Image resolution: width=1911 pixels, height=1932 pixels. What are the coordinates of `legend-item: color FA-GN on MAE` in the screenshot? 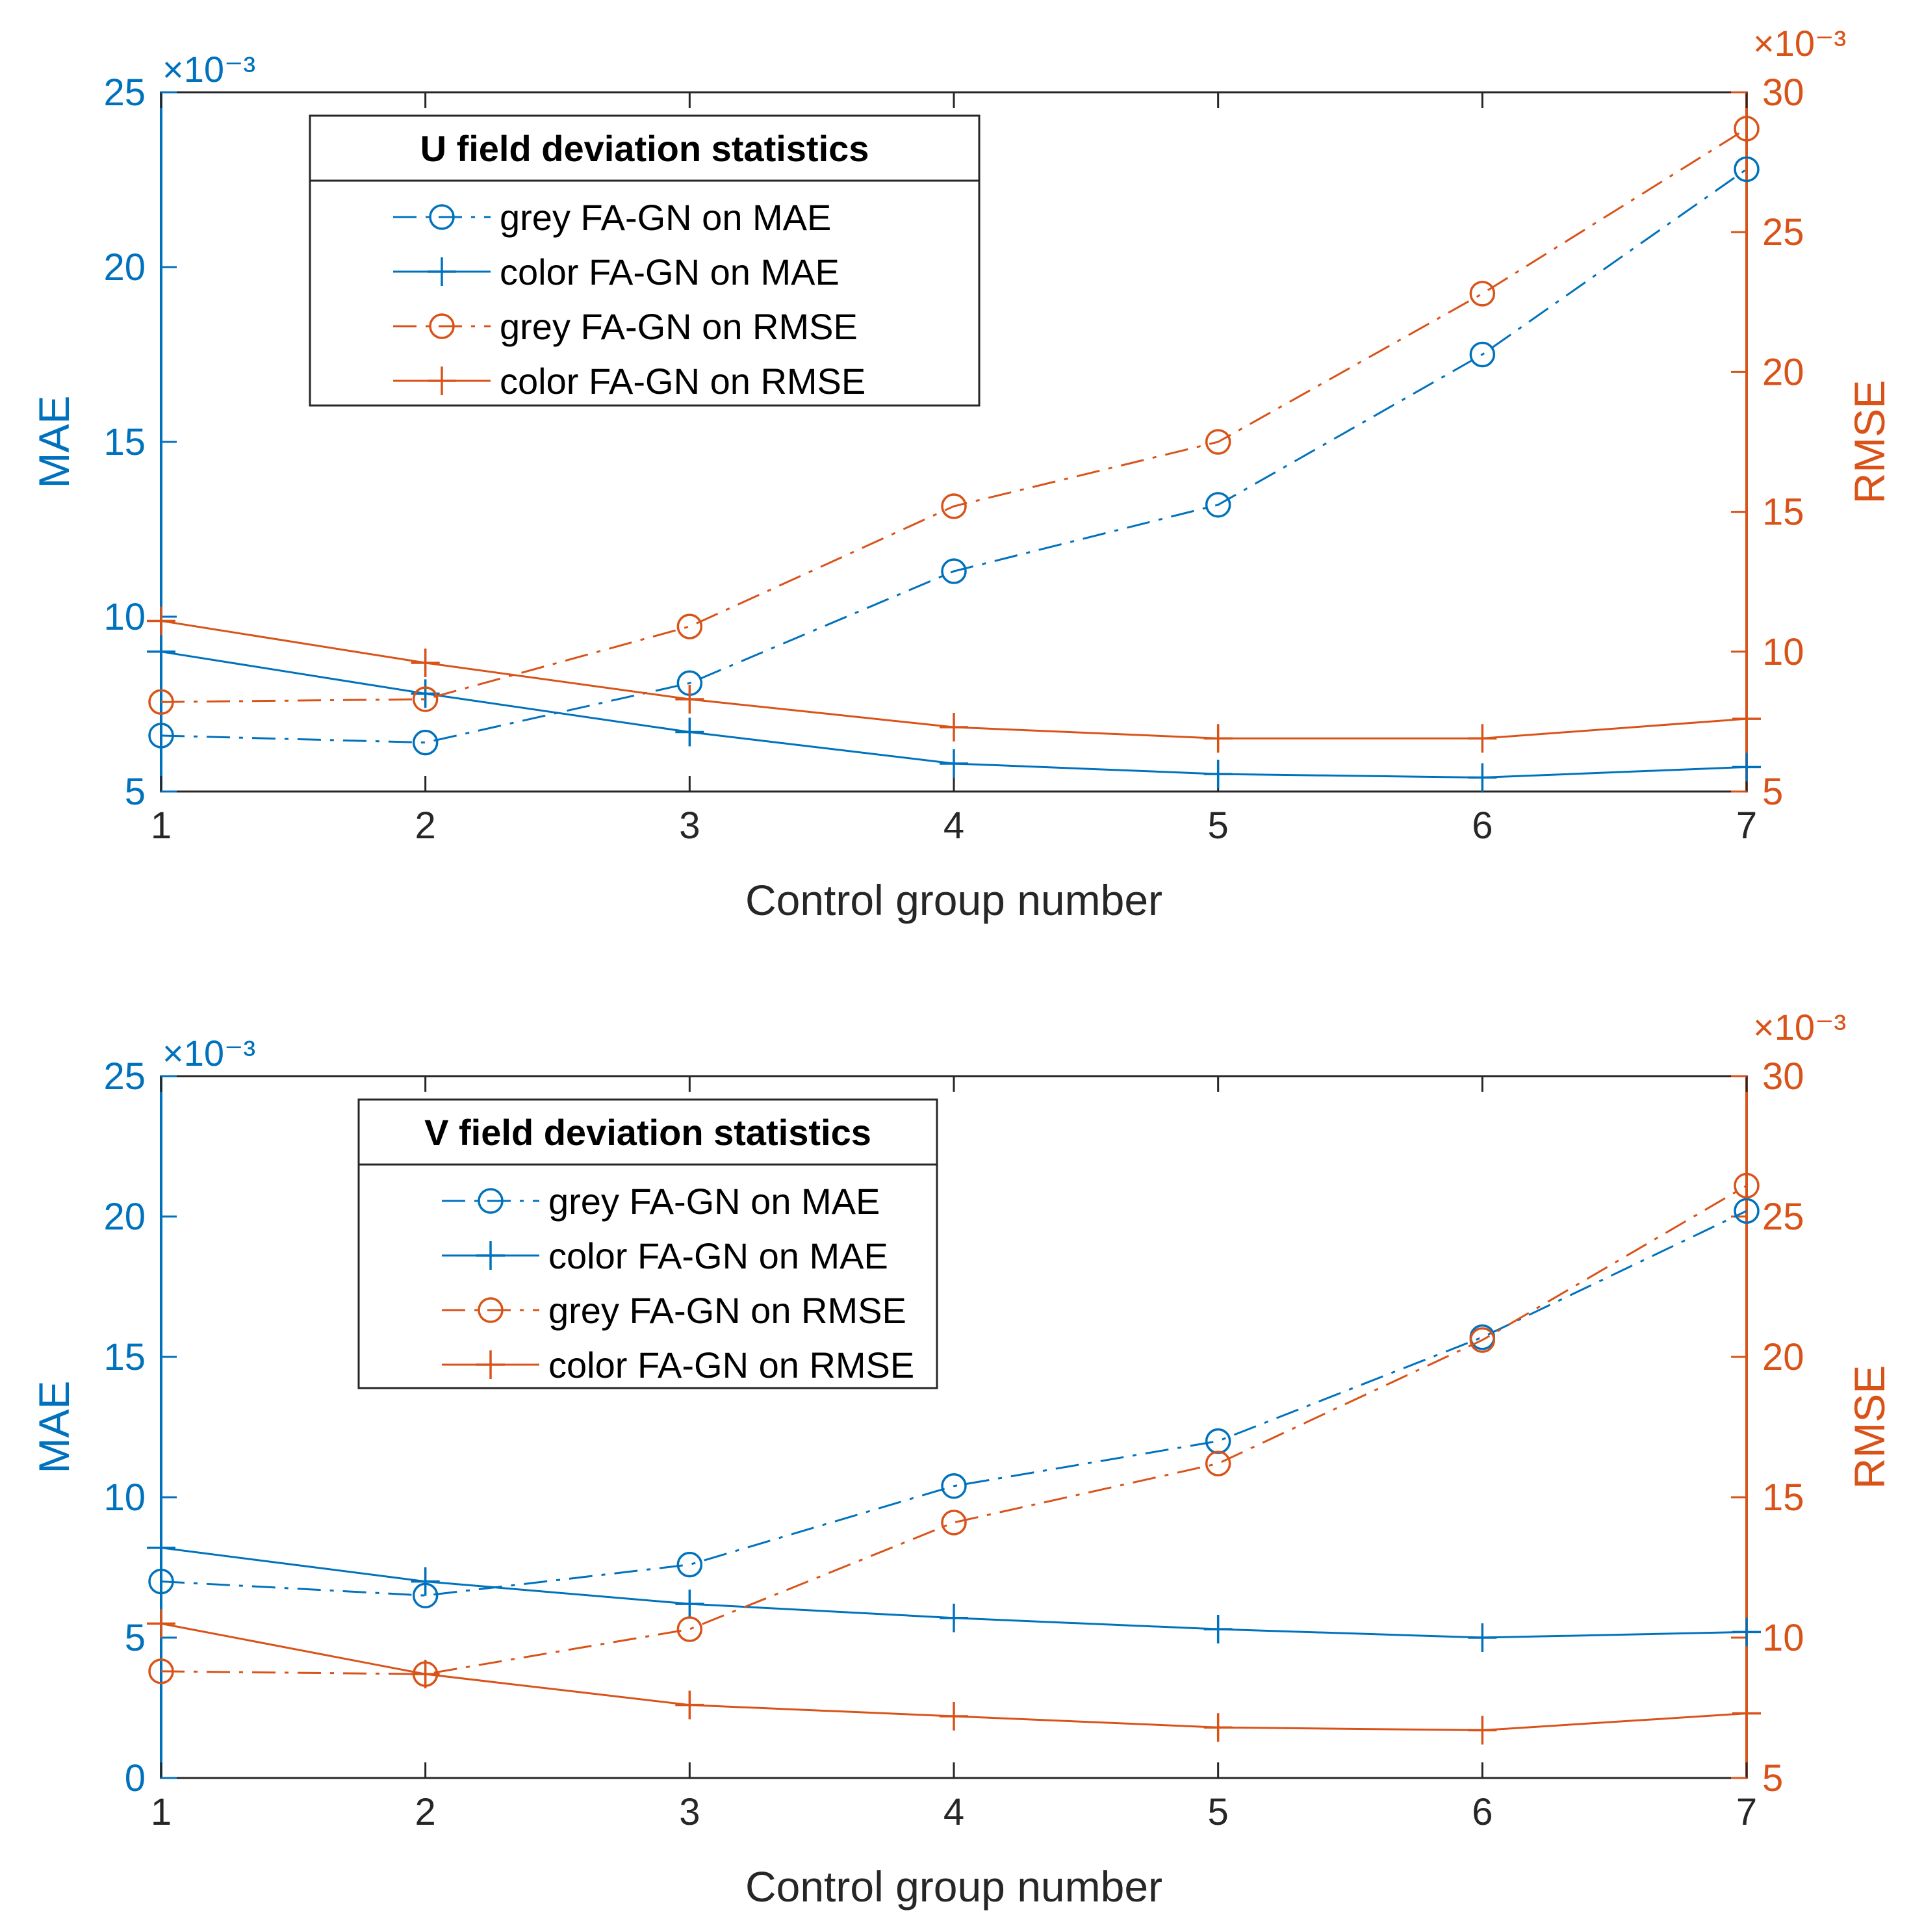 It's located at (616, 271).